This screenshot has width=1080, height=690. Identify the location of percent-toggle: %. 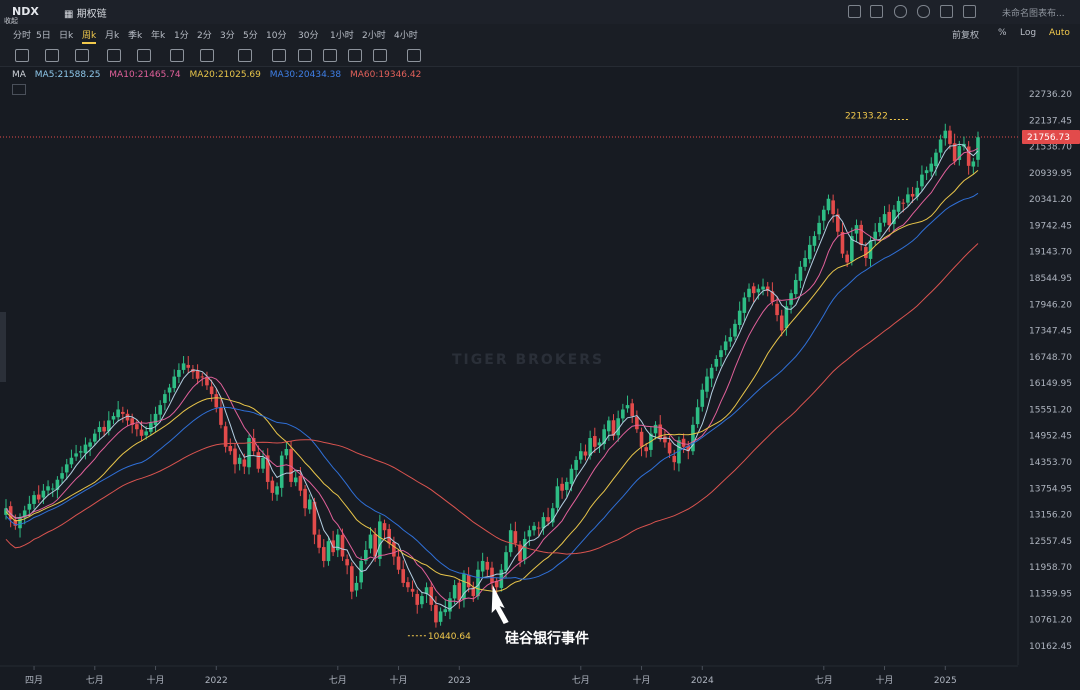
(1002, 33).